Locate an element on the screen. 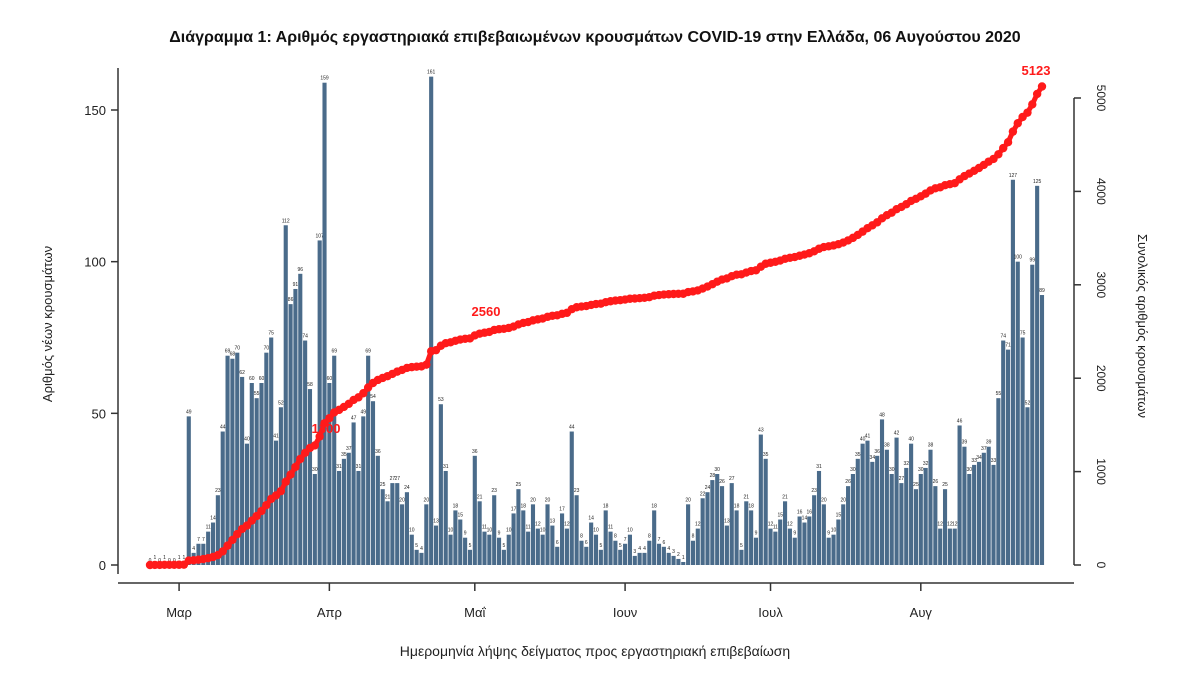 The width and height of the screenshot is (1200, 686). bar-value-label: 21 is located at coordinates (388, 497).